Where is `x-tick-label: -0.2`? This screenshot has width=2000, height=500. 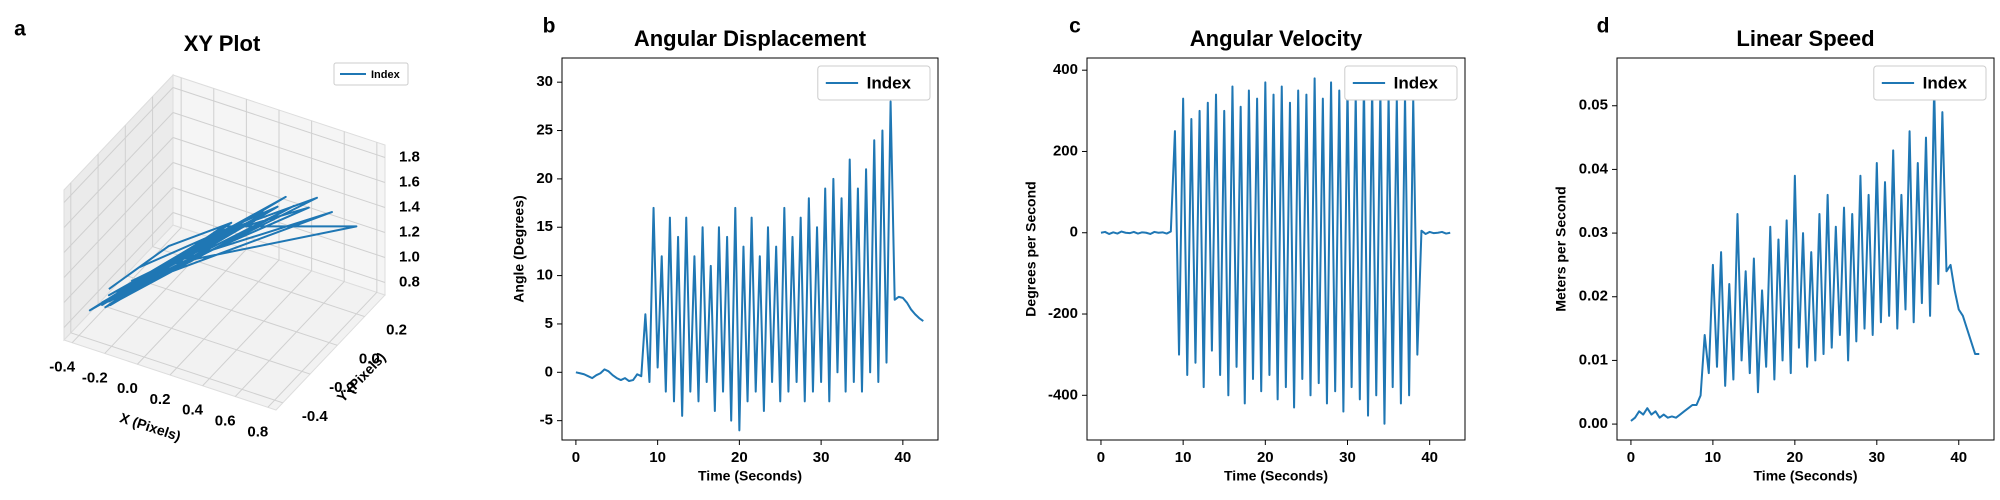 x-tick-label: -0.2 is located at coordinates (95, 377).